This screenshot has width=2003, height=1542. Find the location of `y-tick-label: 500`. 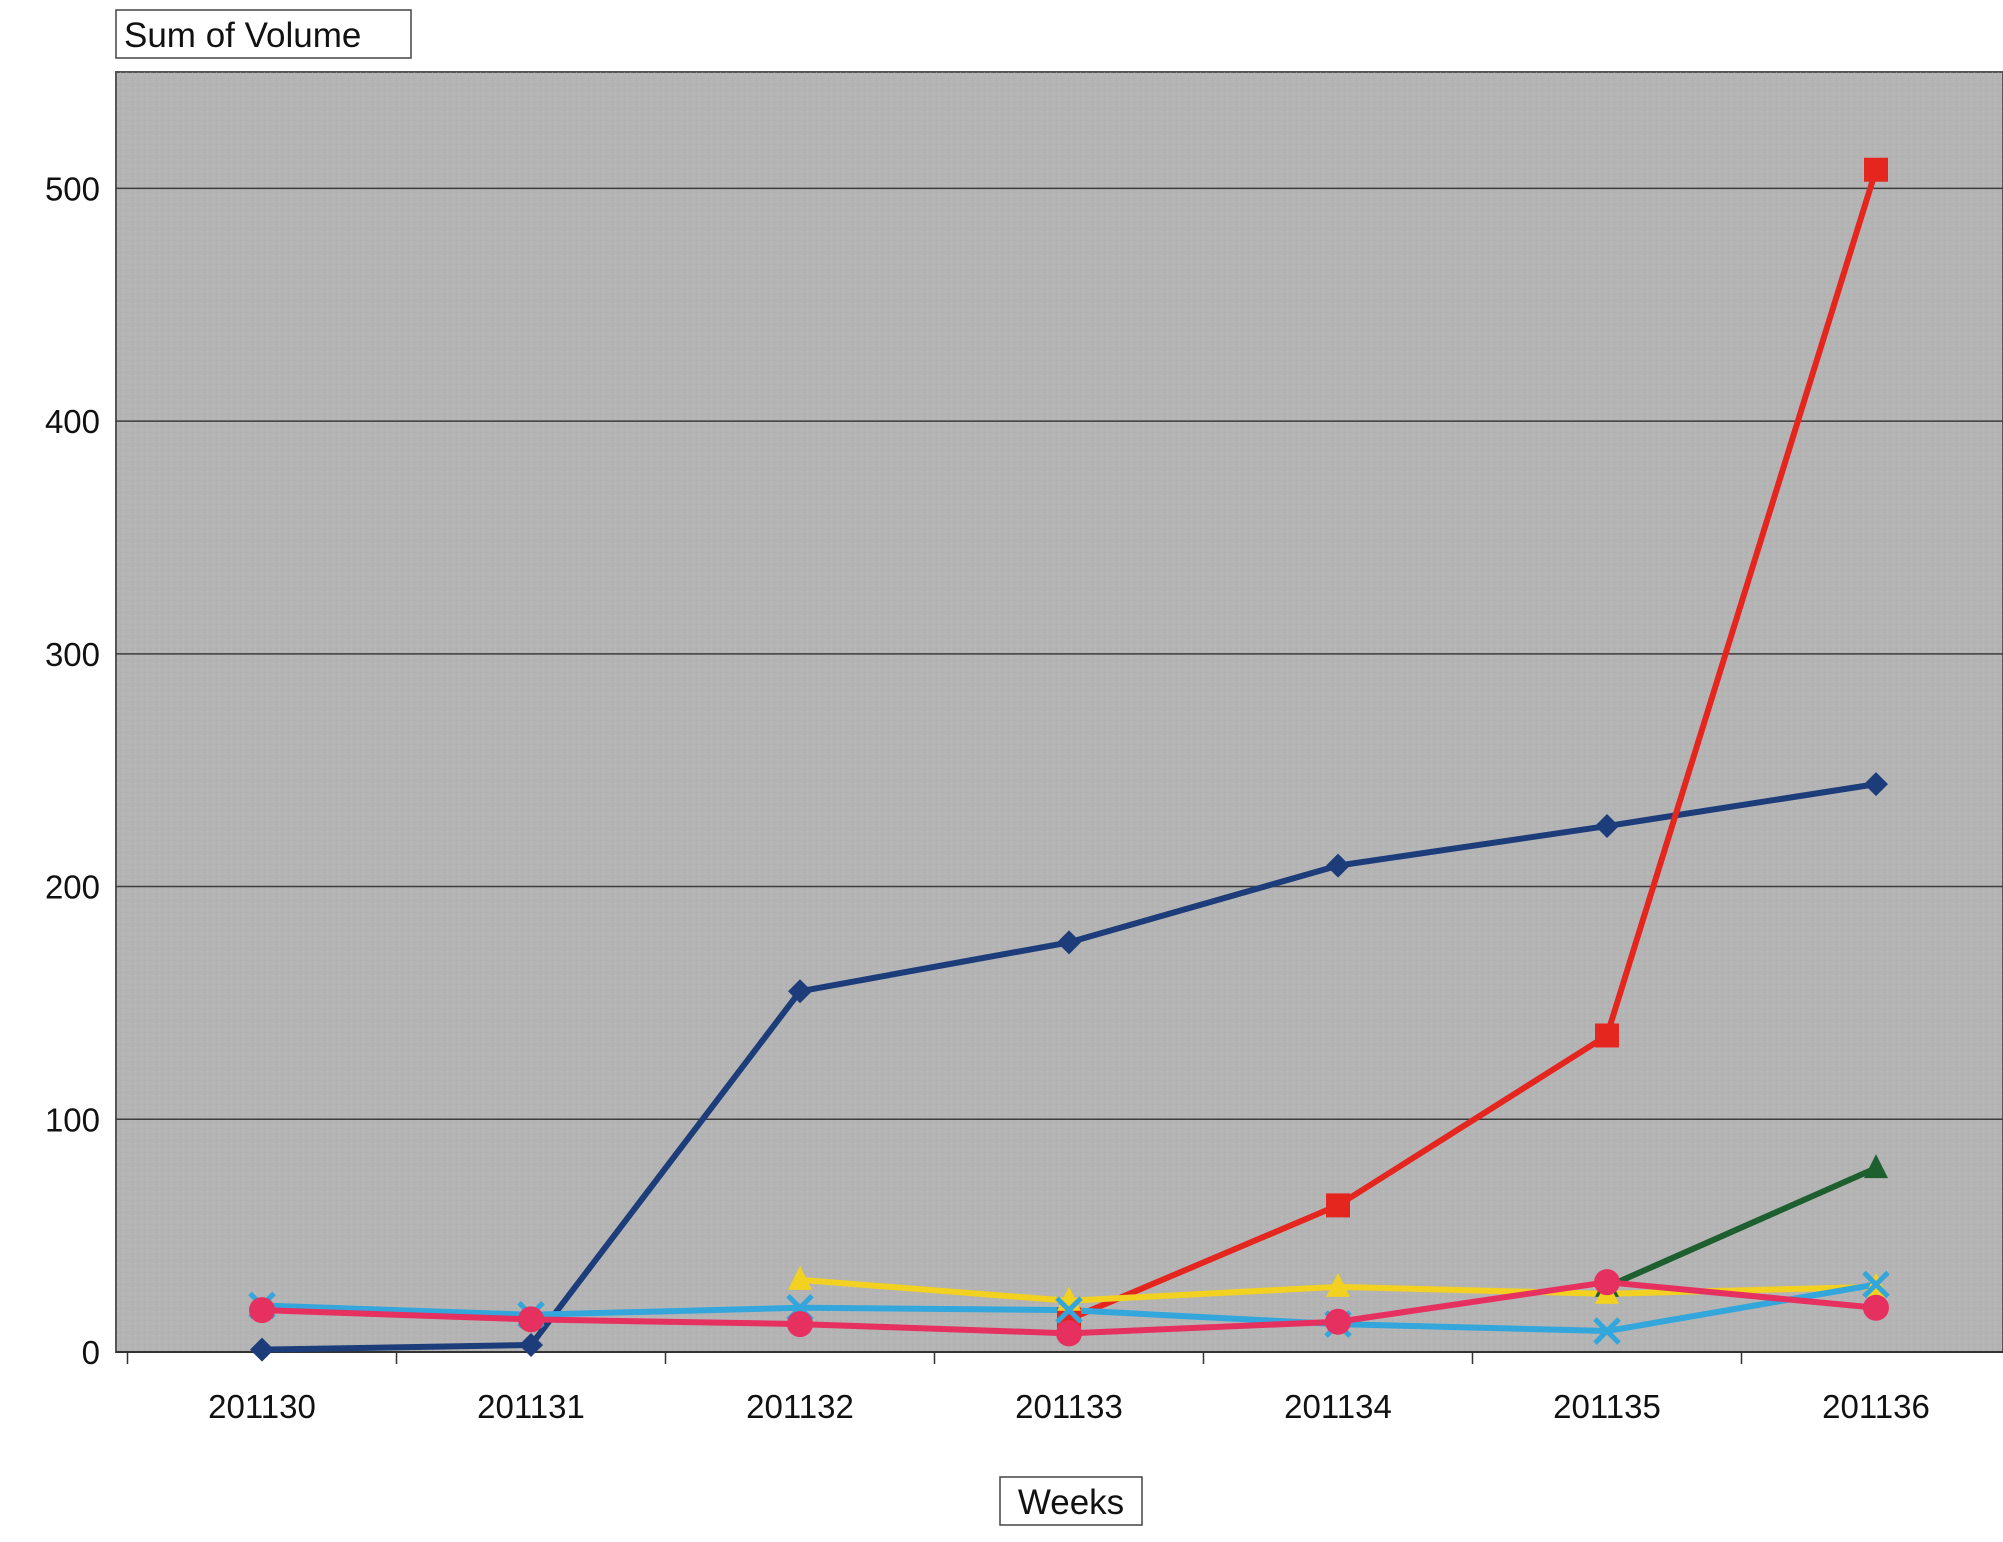

y-tick-label: 500 is located at coordinates (72, 188).